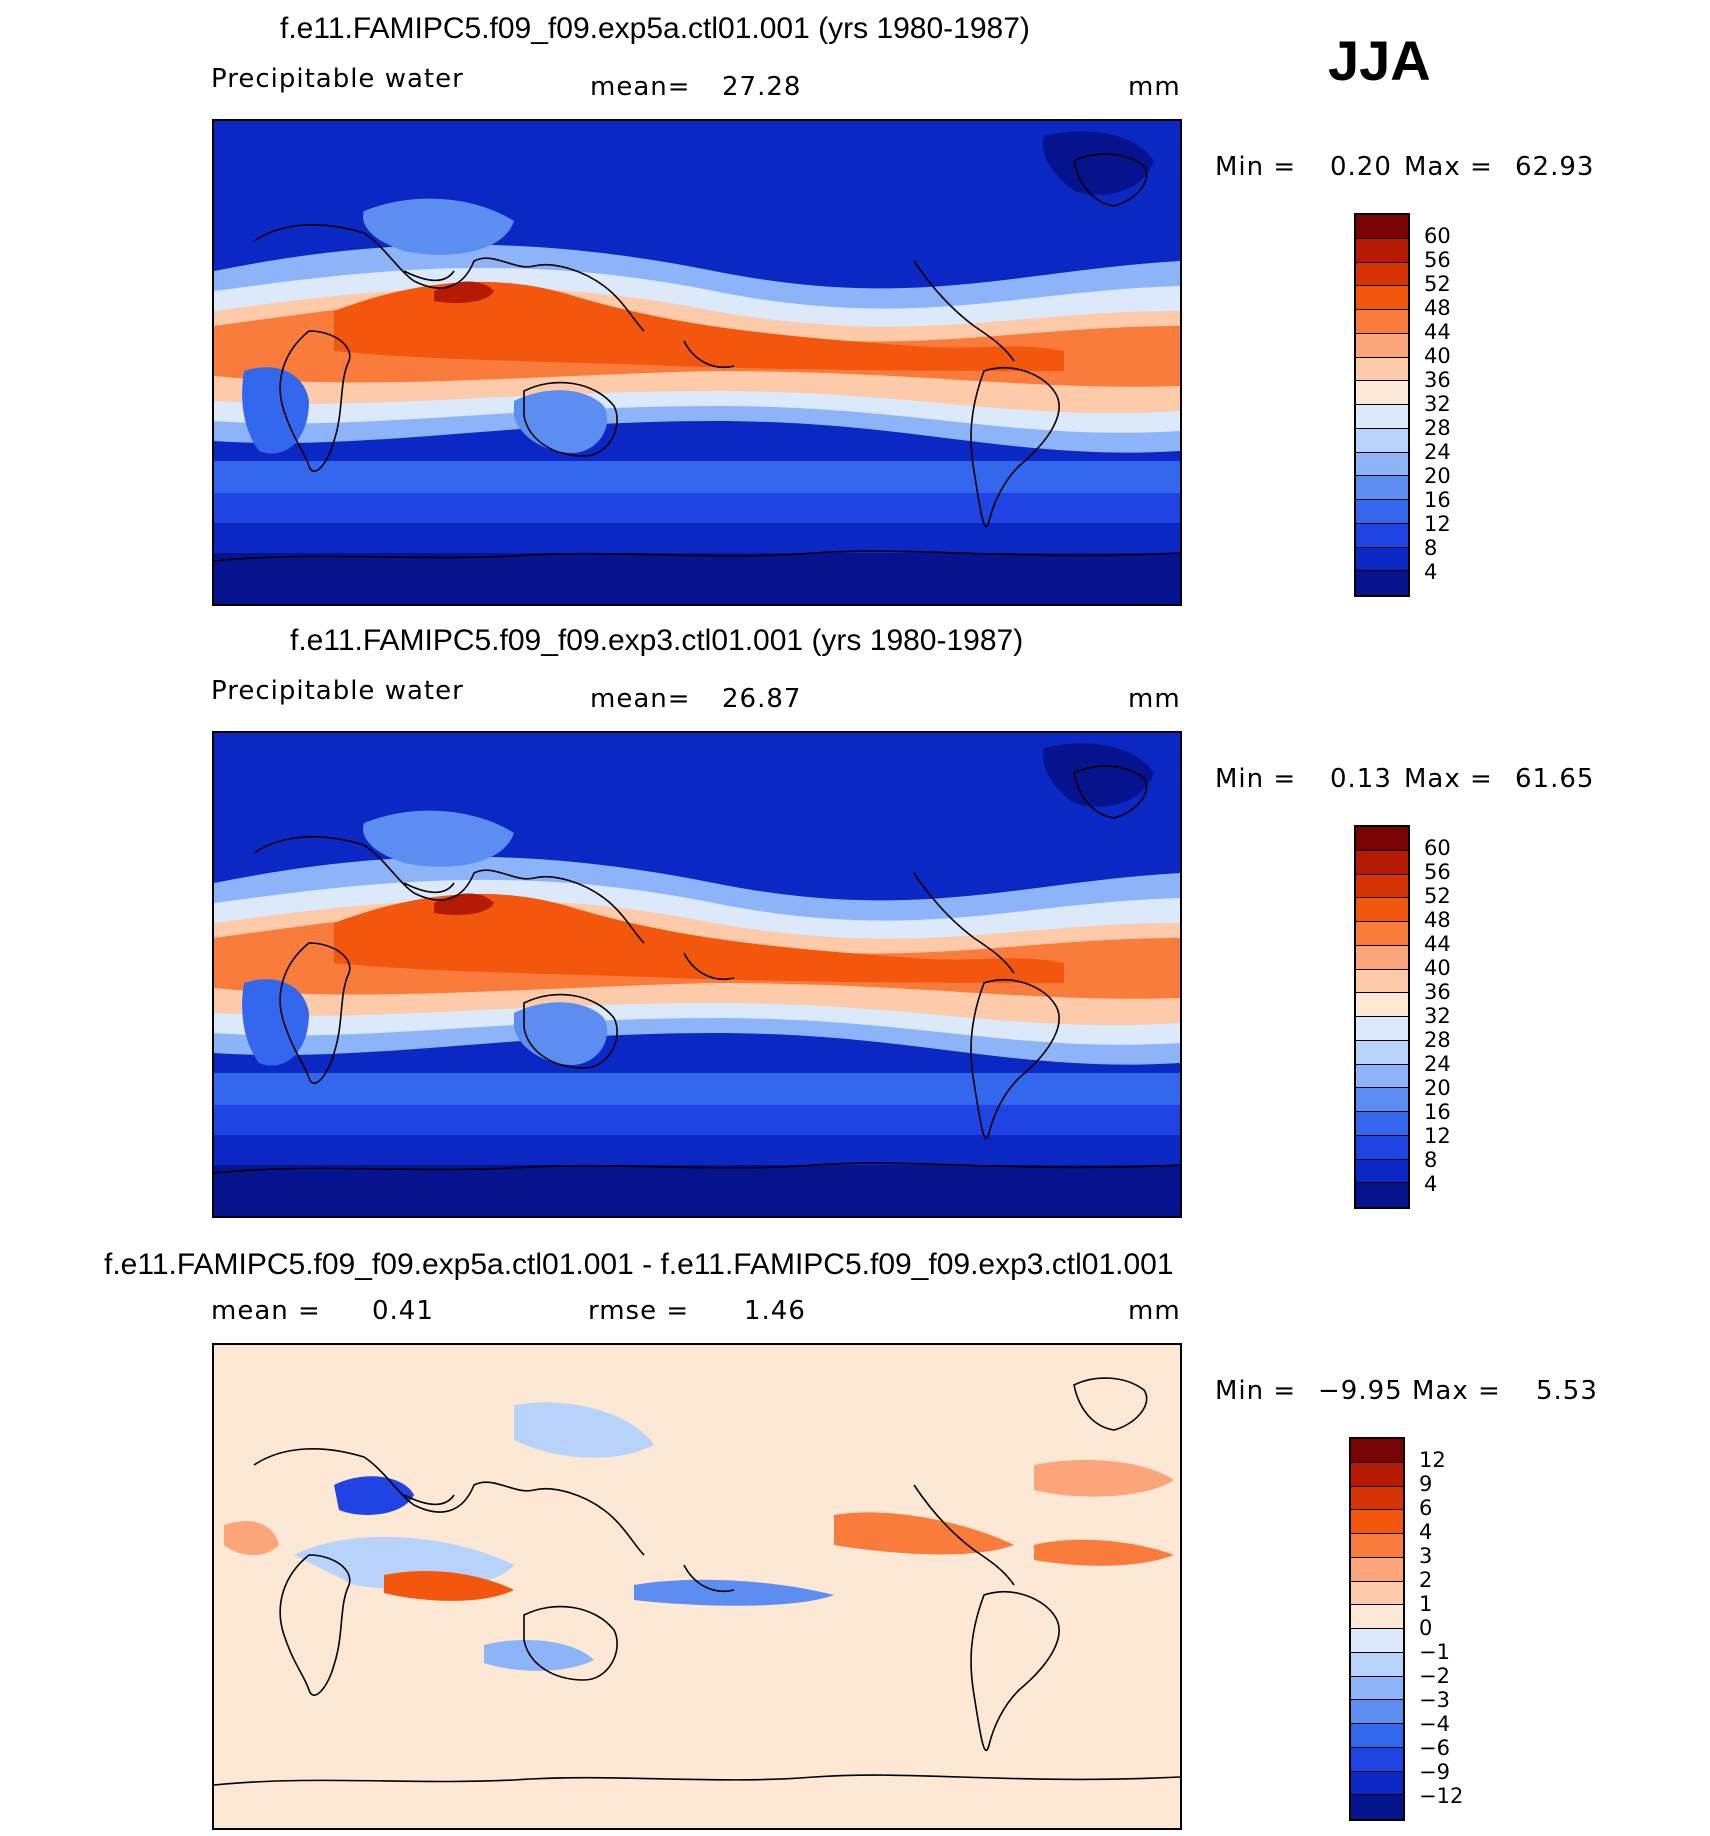 Image resolution: width=1710 pixels, height=1836 pixels. Describe the element at coordinates (1437, 848) in the screenshot. I see `colorbar-level-label: 60` at that location.